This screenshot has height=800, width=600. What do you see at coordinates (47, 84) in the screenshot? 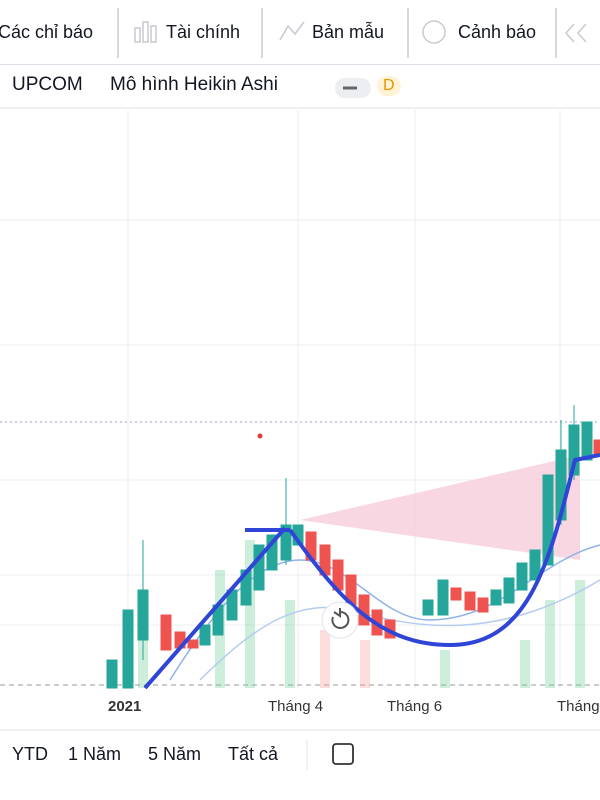
I see `exchange: UPCOM` at bounding box center [47, 84].